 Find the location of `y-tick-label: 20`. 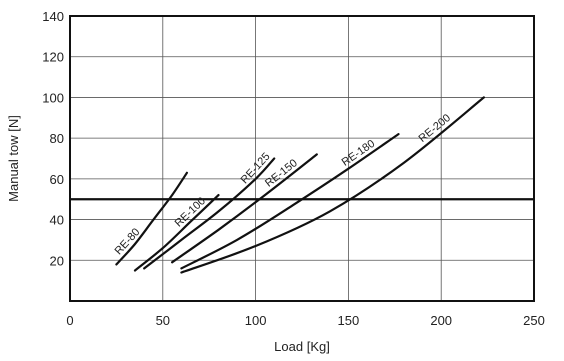

y-tick-label: 20 is located at coordinates (57, 260).